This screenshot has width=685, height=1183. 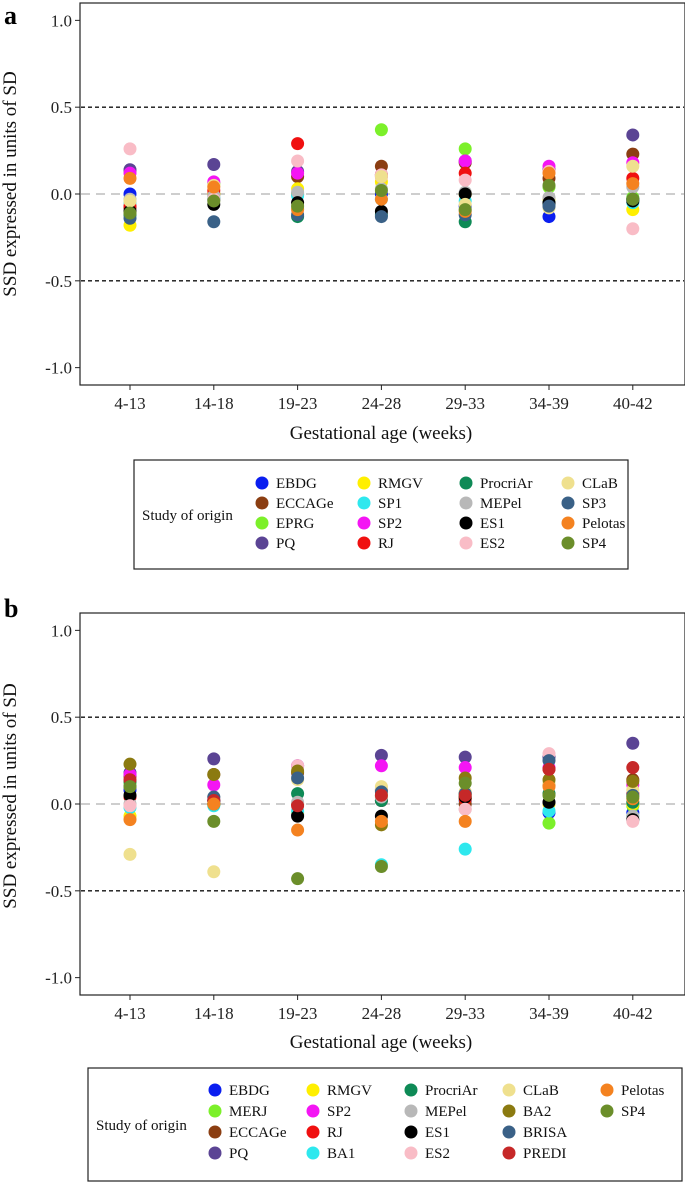 What do you see at coordinates (584, 544) in the screenshot?
I see `legend-item-sp4: SP4` at bounding box center [584, 544].